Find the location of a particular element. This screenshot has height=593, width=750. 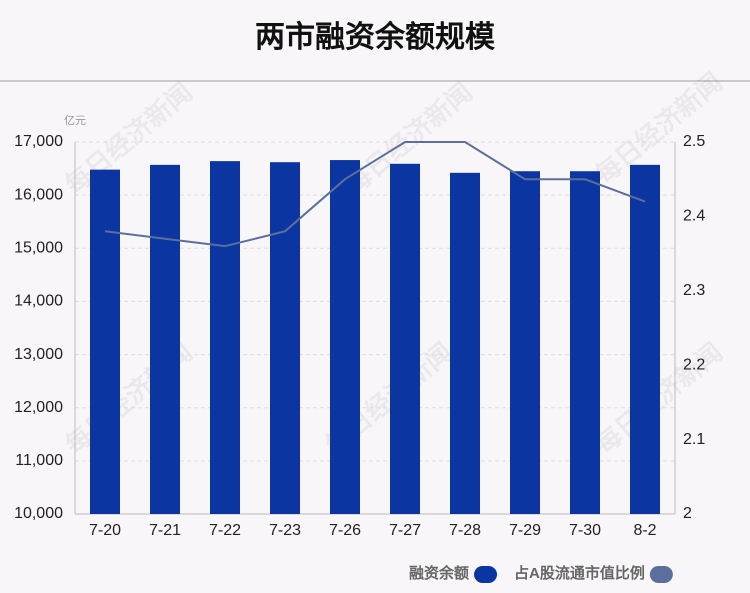

x-tick-label: 7-26 is located at coordinates (345, 530).